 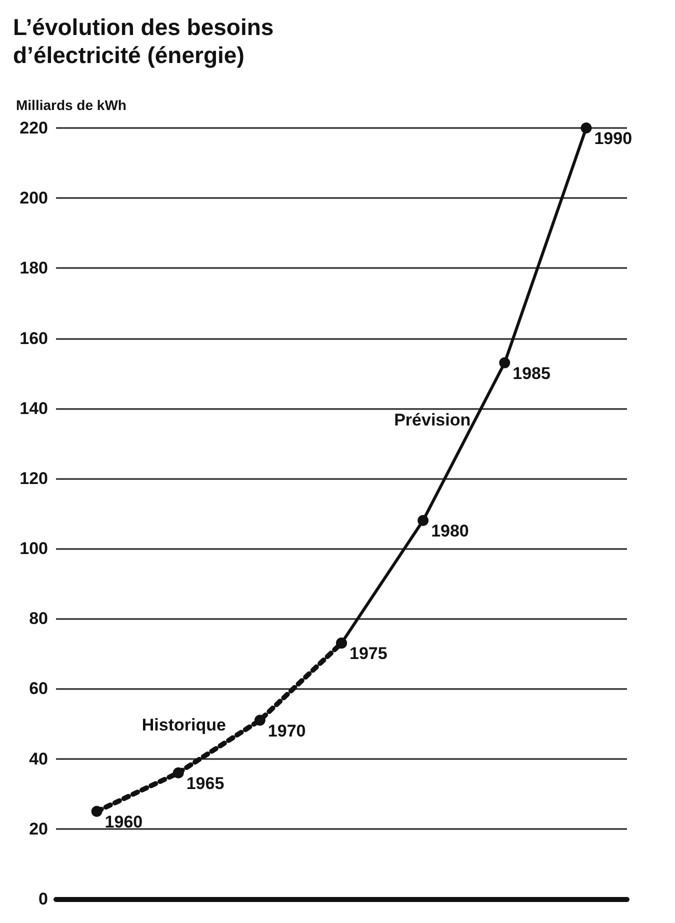 What do you see at coordinates (143, 41) in the screenshot?
I see `chart-title: L’évolution des besoins d’électricité (énergie)` at bounding box center [143, 41].